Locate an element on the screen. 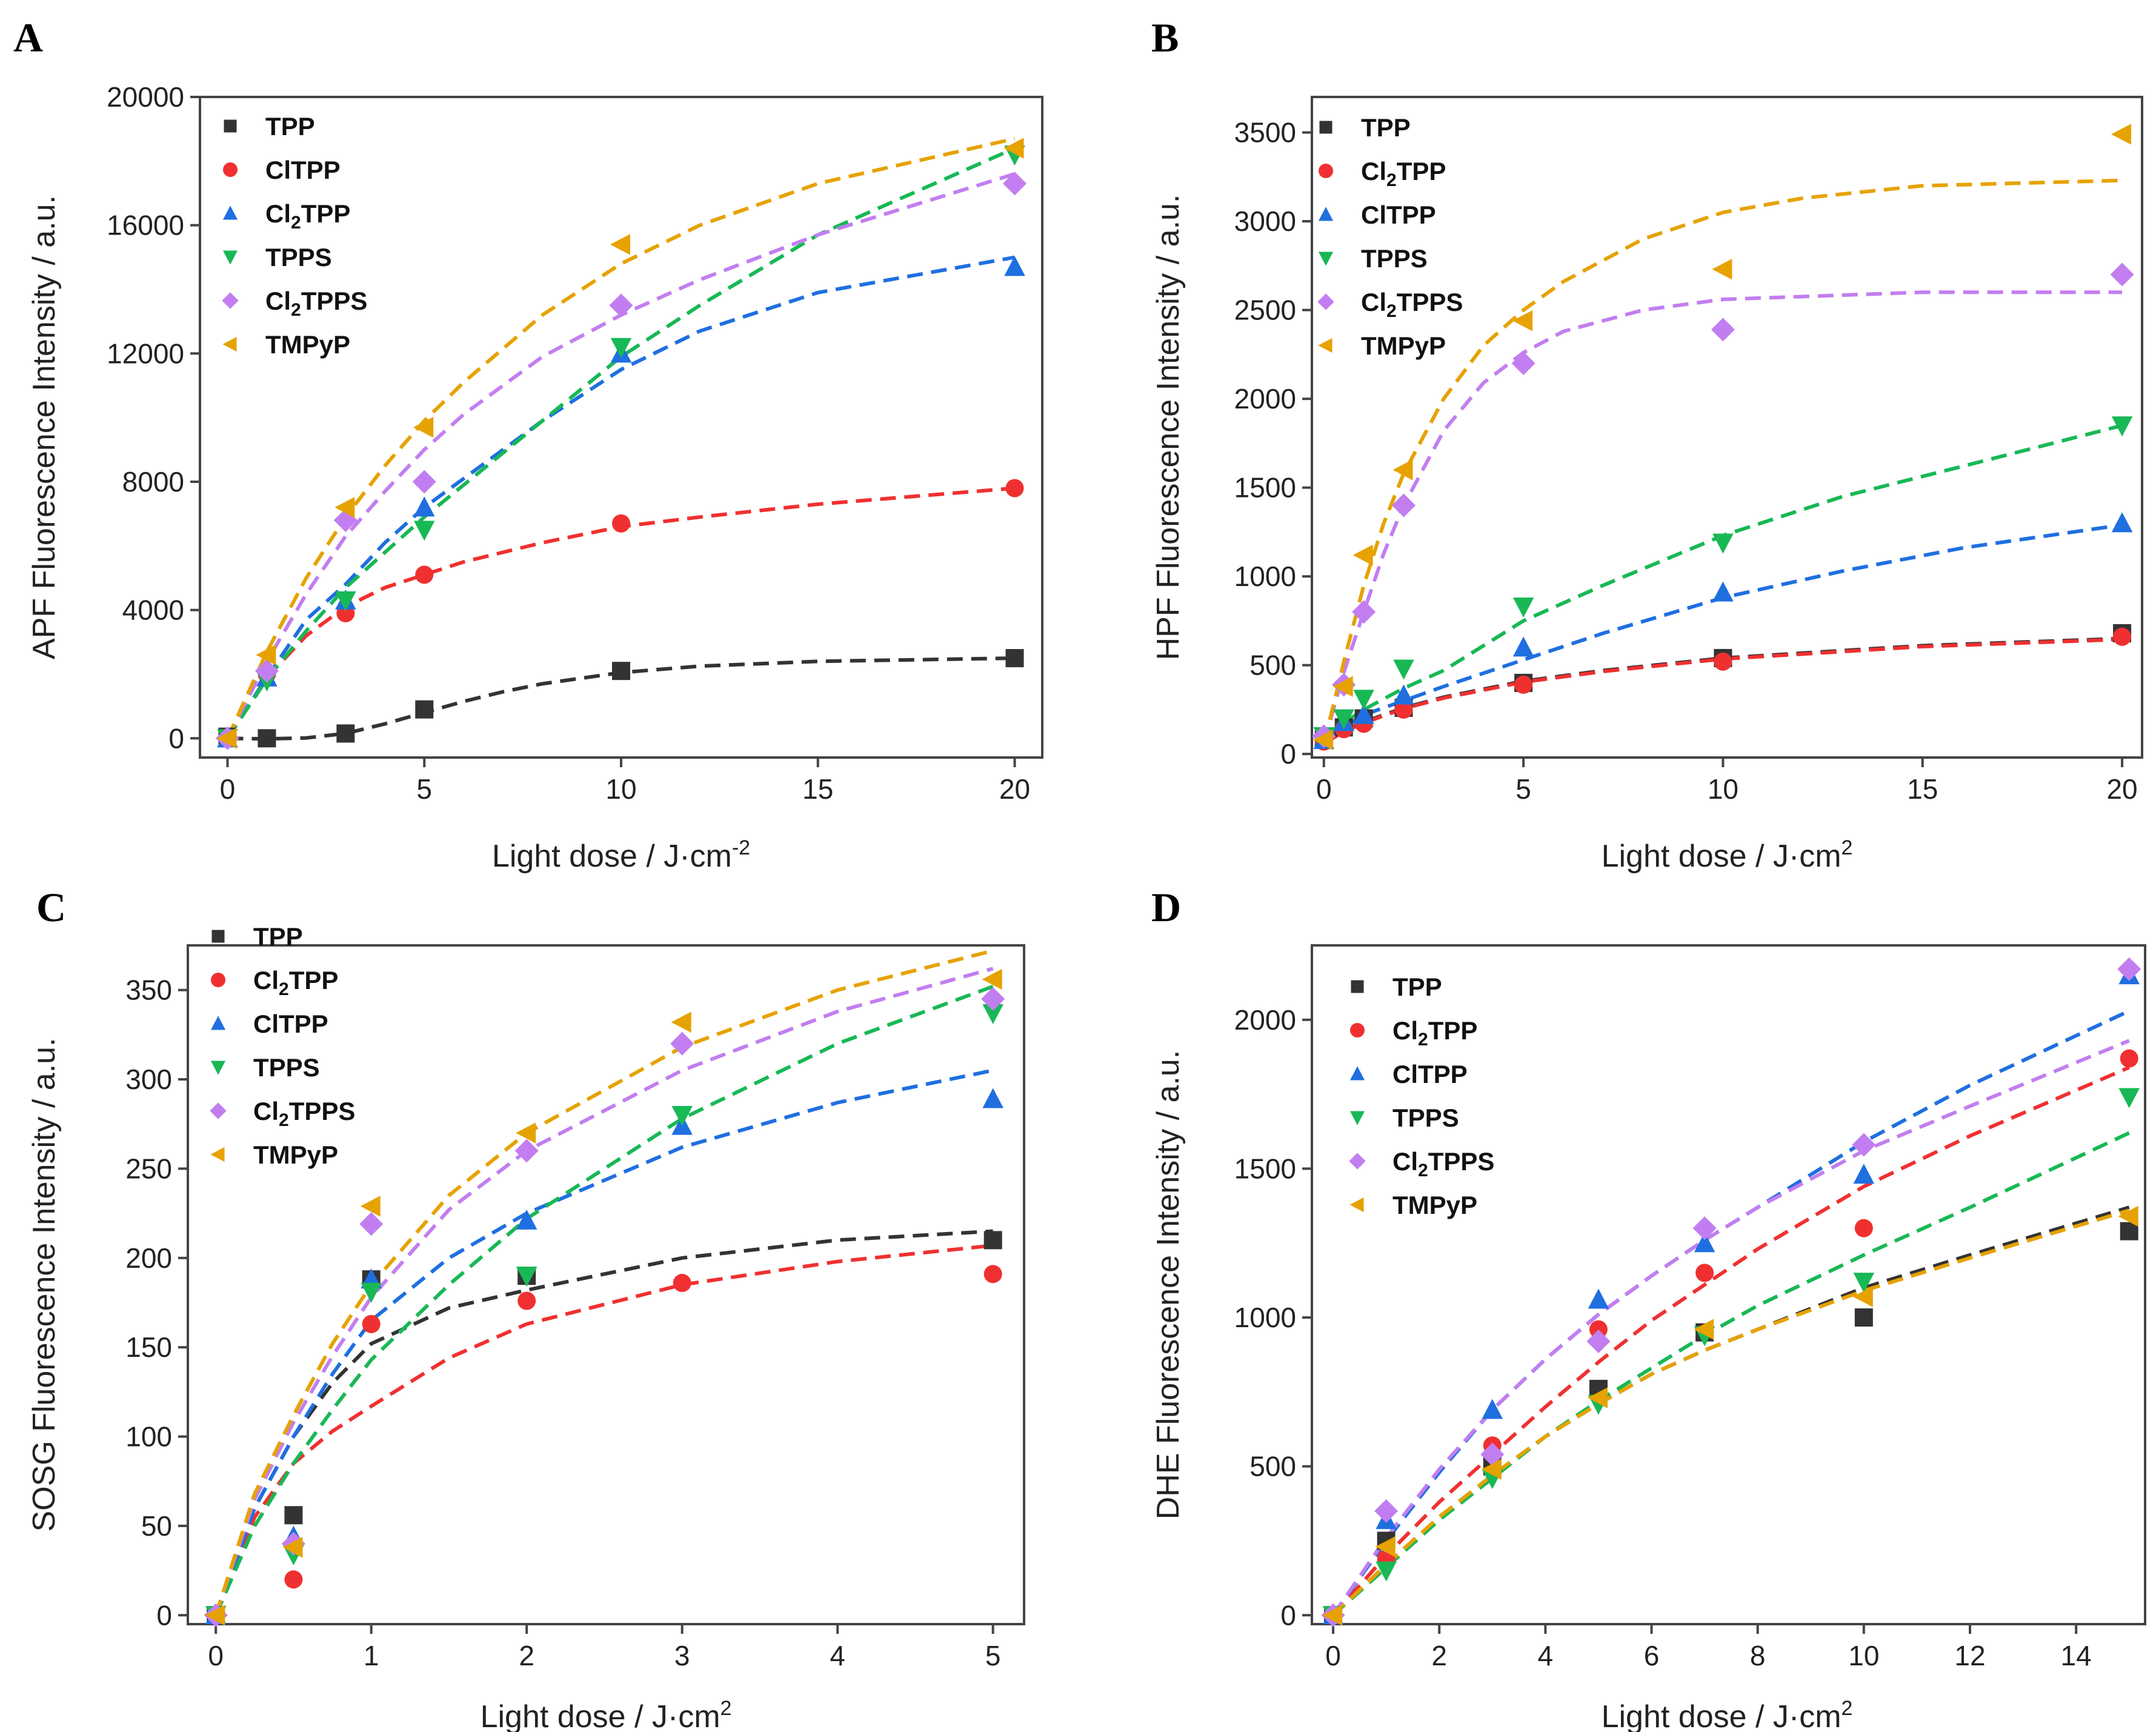 The width and height of the screenshot is (2156, 1732). legend-entry: Cl2TPP is located at coordinates (1403, 173).